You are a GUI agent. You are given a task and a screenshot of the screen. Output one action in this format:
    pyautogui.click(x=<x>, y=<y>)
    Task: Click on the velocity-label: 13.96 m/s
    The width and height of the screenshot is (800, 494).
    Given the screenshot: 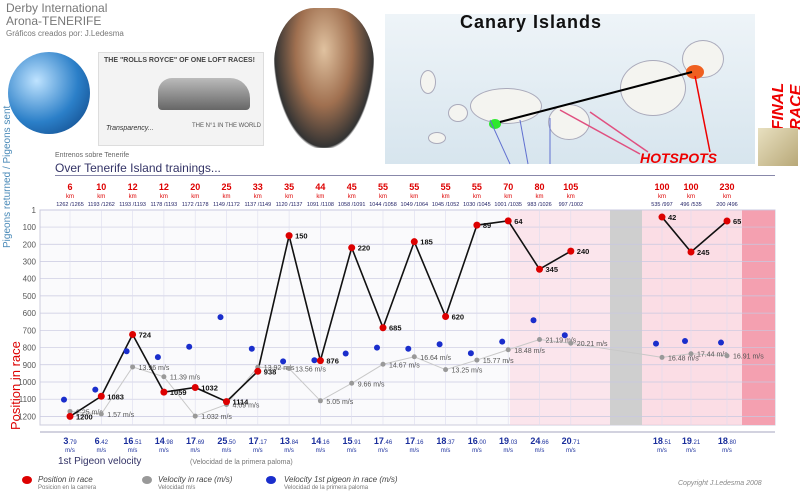 What is the action you would take?
    pyautogui.click(x=154, y=368)
    